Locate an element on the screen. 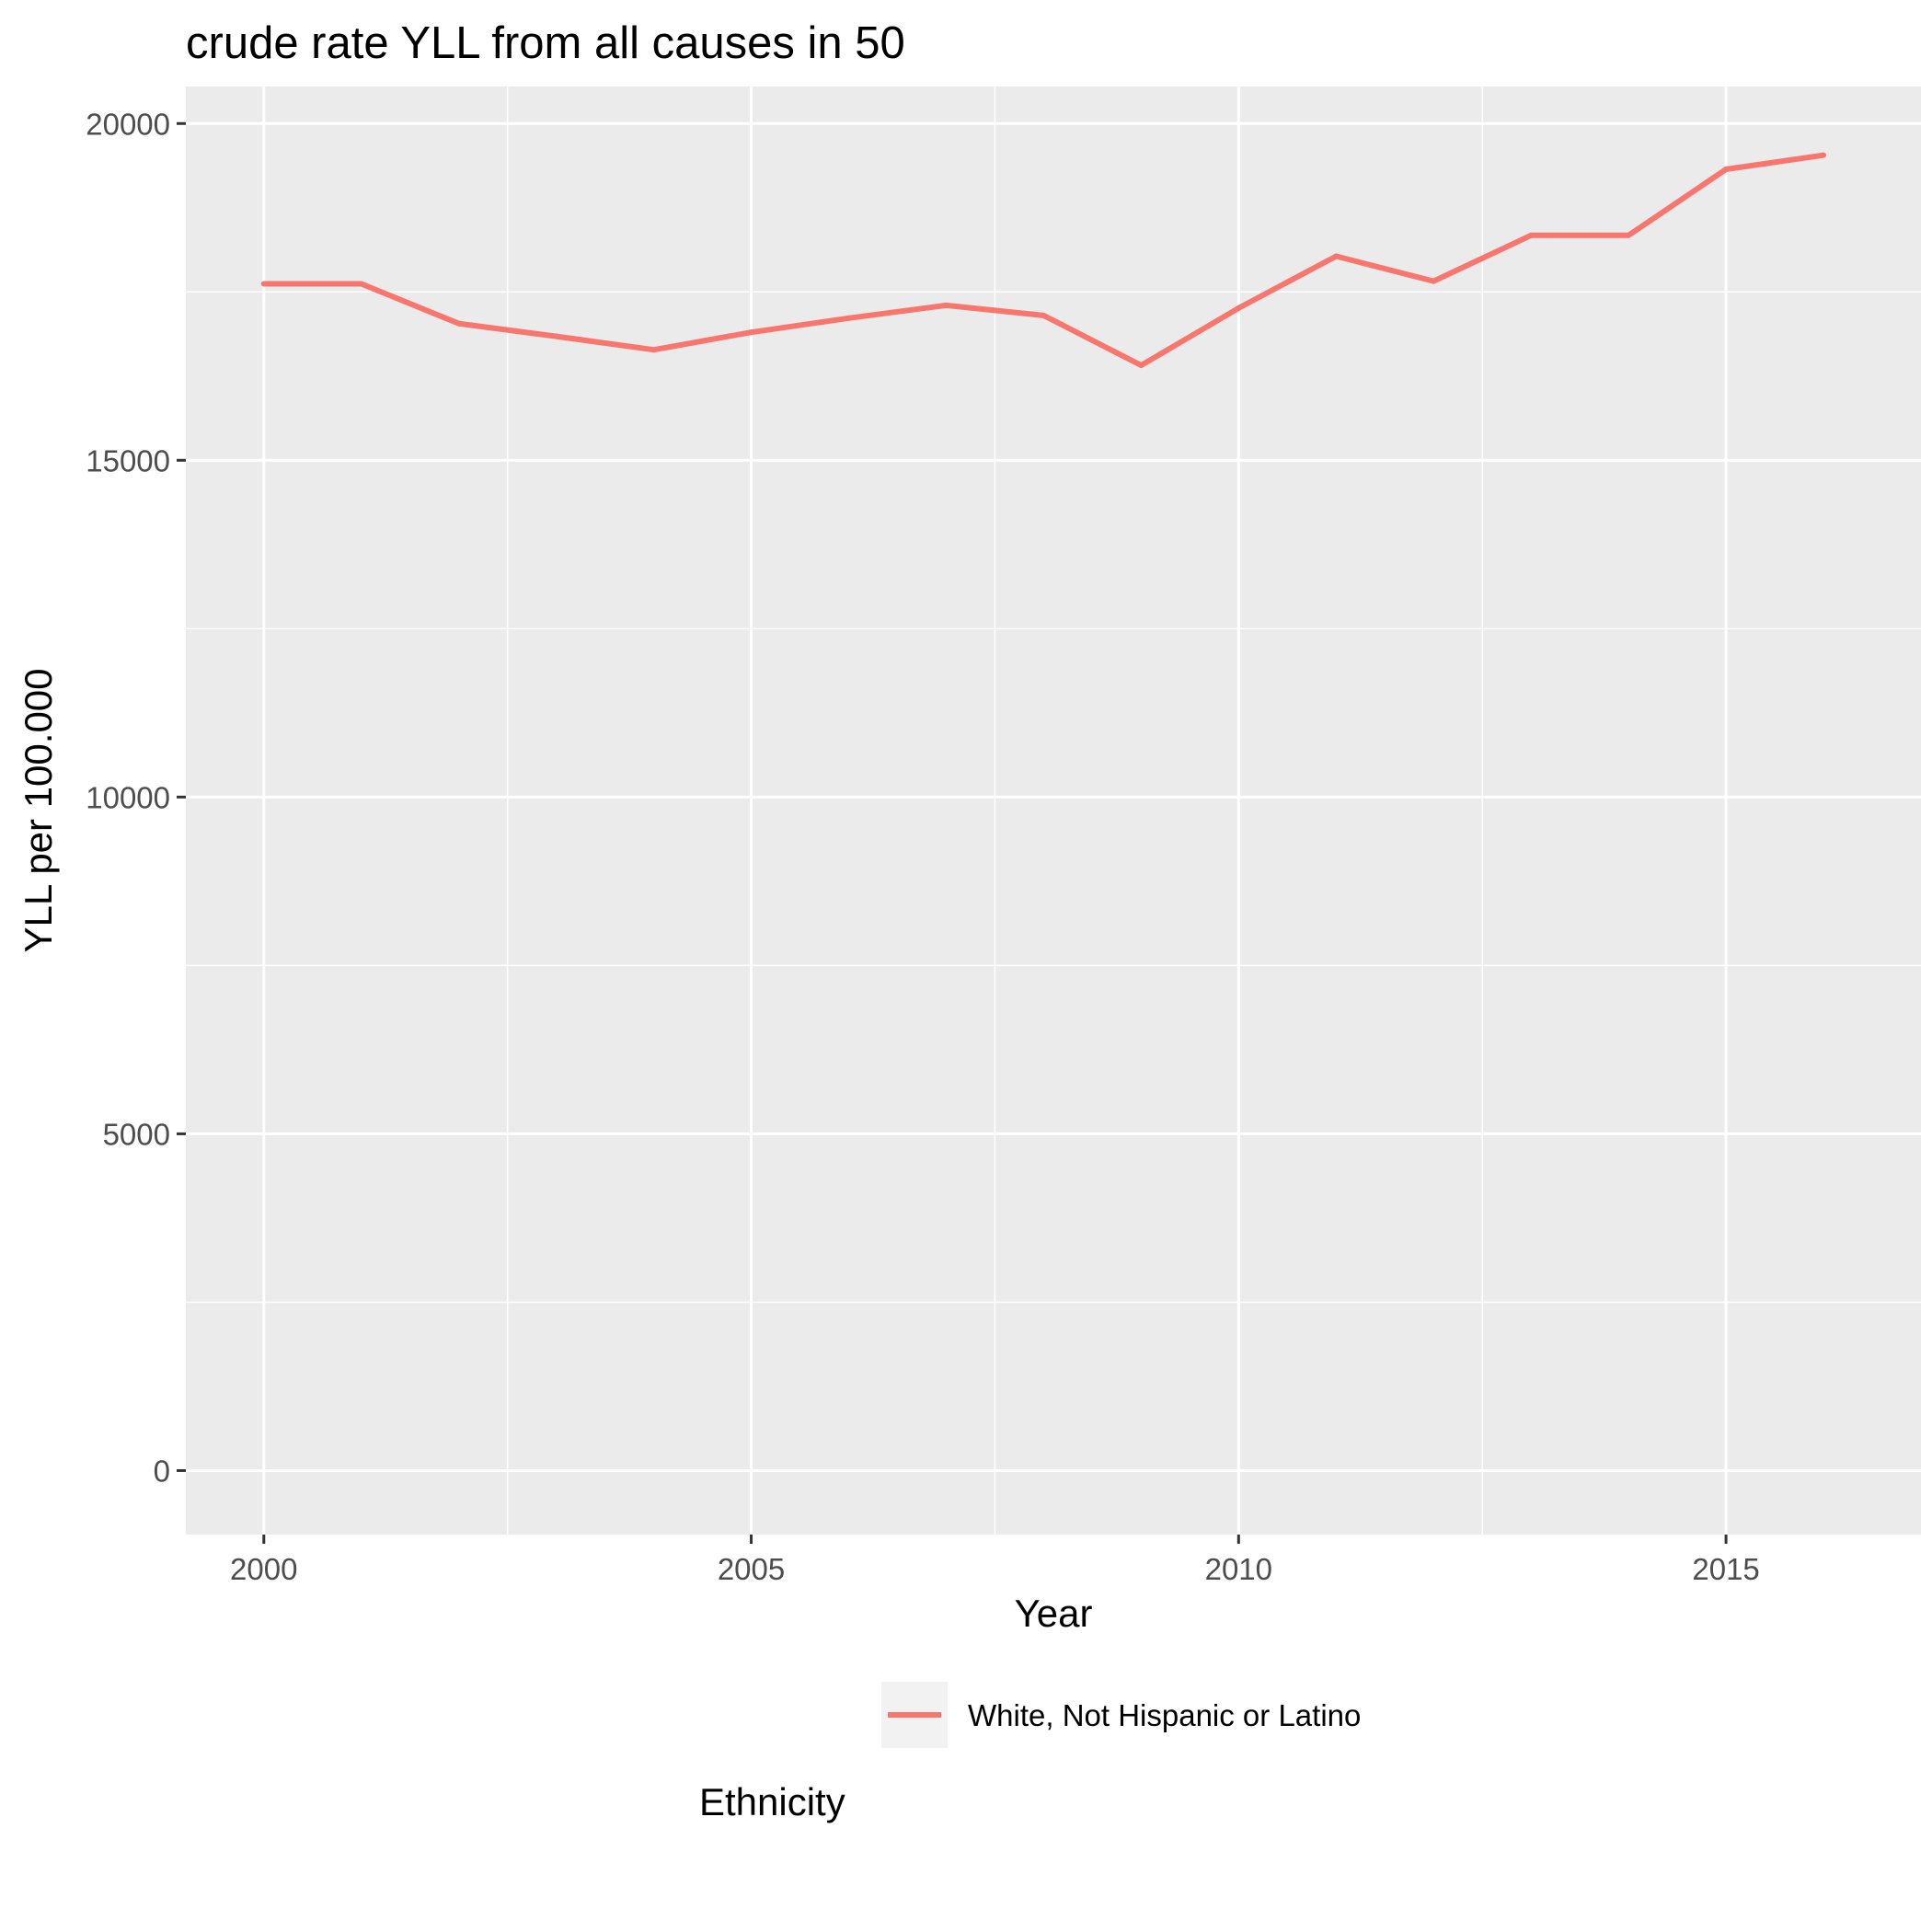 The width and height of the screenshot is (1932, 1932). x-tick-label: 2005 is located at coordinates (751, 1569).